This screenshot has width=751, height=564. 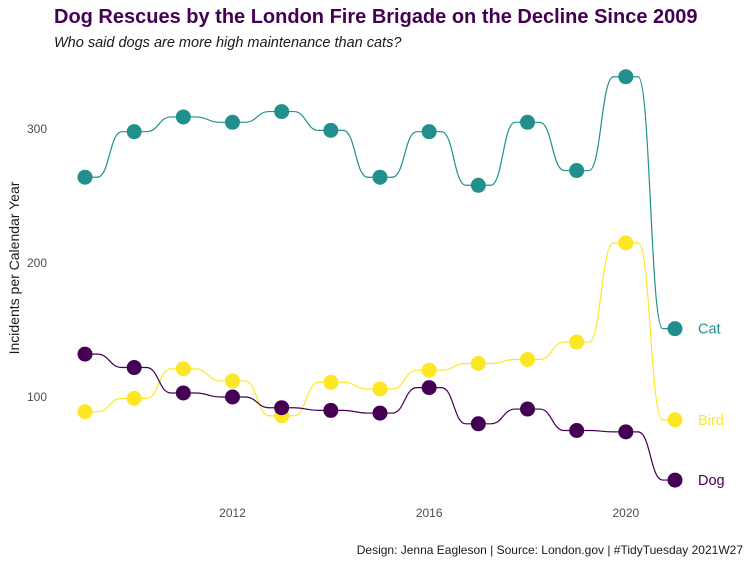 I want to click on y-tick-label: 200, so click(x=37, y=263).